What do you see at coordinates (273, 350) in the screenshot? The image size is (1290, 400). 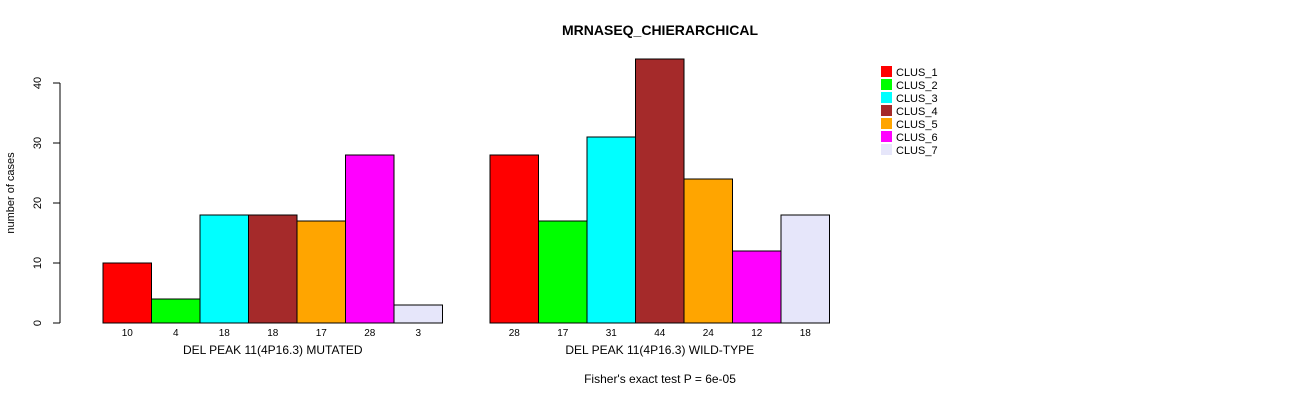 I see `group-label: DEL PEAK 11(4P16.3) MUTATED` at bounding box center [273, 350].